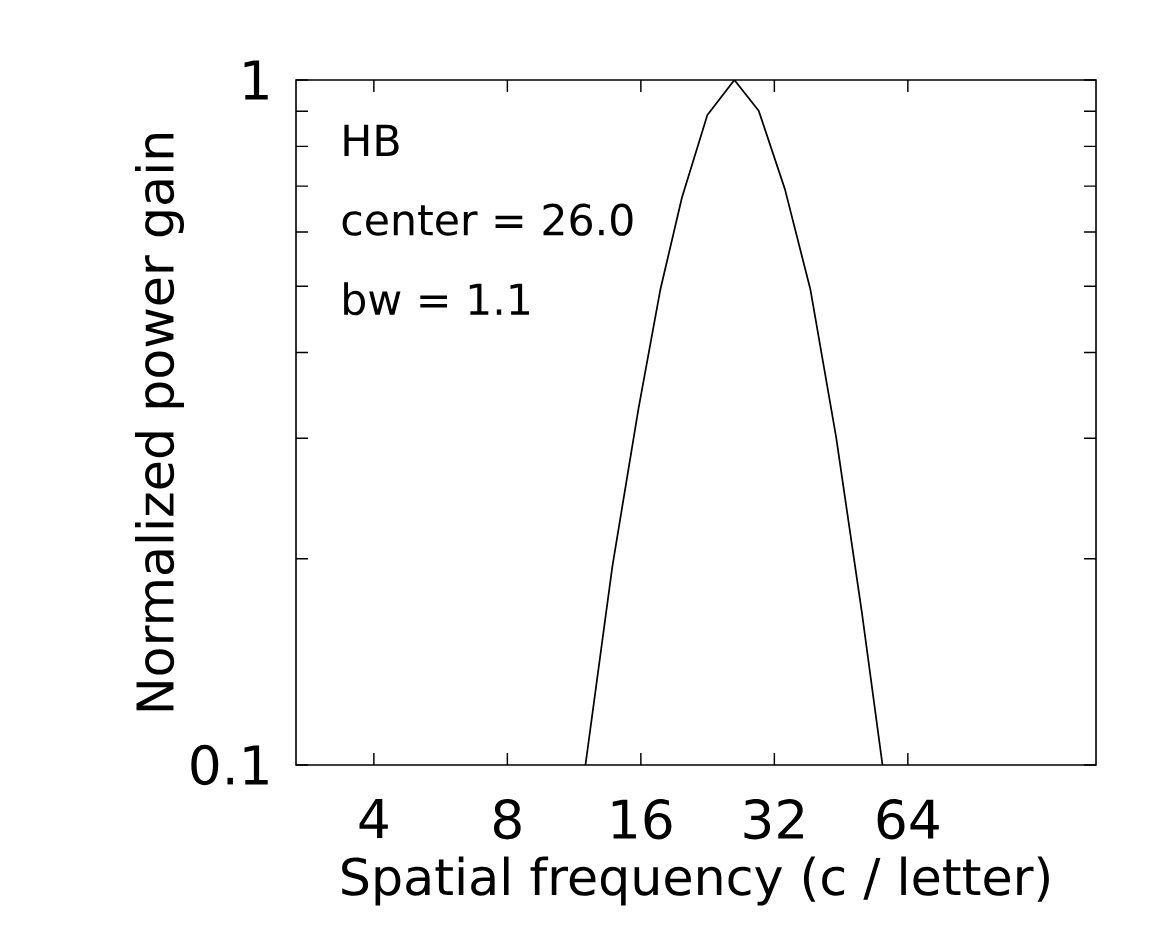 This screenshot has height=945, width=1152. Describe the element at coordinates (695, 881) in the screenshot. I see `x-axis-title: Spatial frequency (c / letter)` at that location.